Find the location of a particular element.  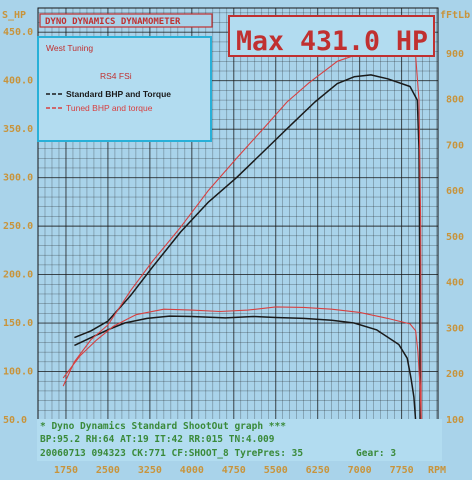

y-left-tick-label: 350.0 is located at coordinates (18, 129).